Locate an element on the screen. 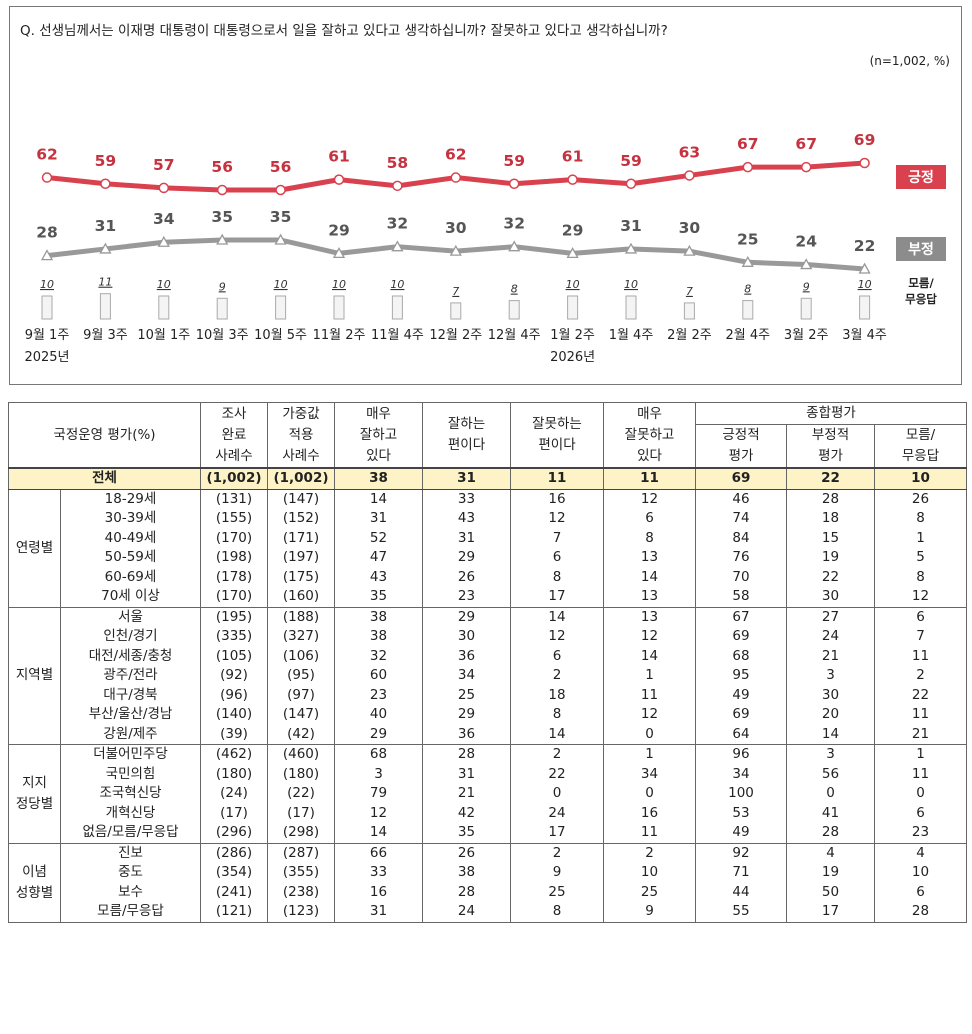 This screenshot has height=1034, width=972. x-tick-label: 12월 2주 is located at coordinates (455, 335).